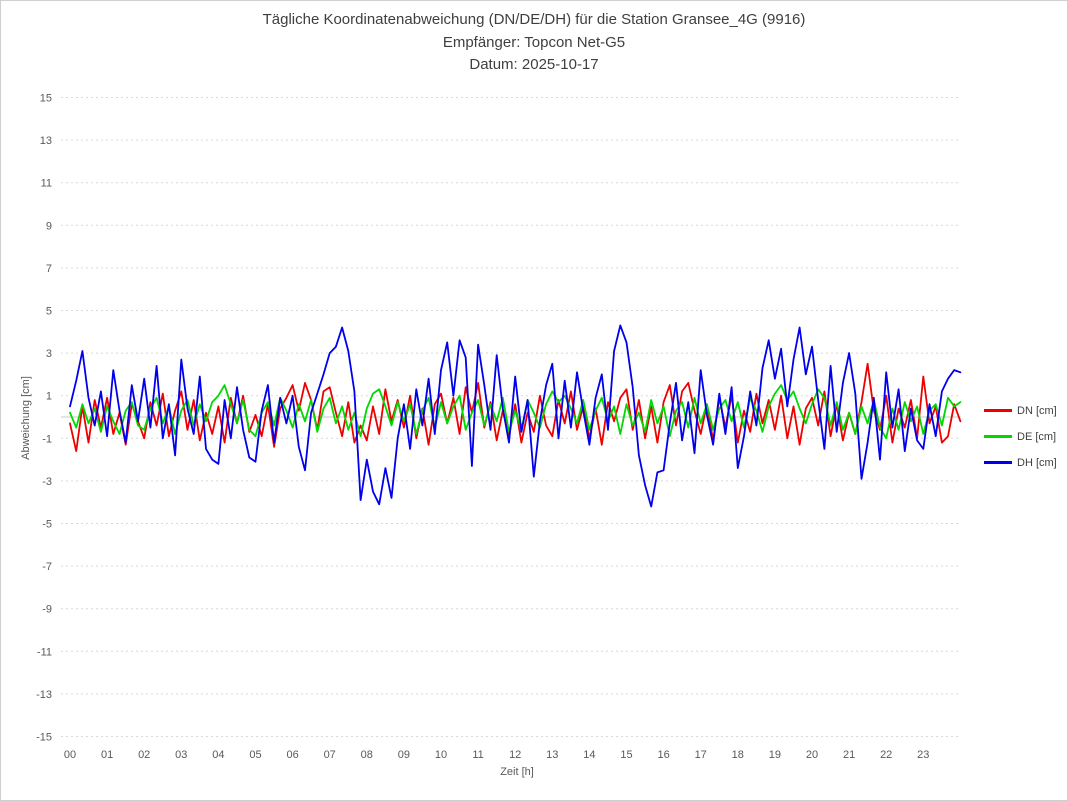 The image size is (1068, 801). Describe the element at coordinates (849, 755) in the screenshot. I see `x-tick-label: 21` at that location.